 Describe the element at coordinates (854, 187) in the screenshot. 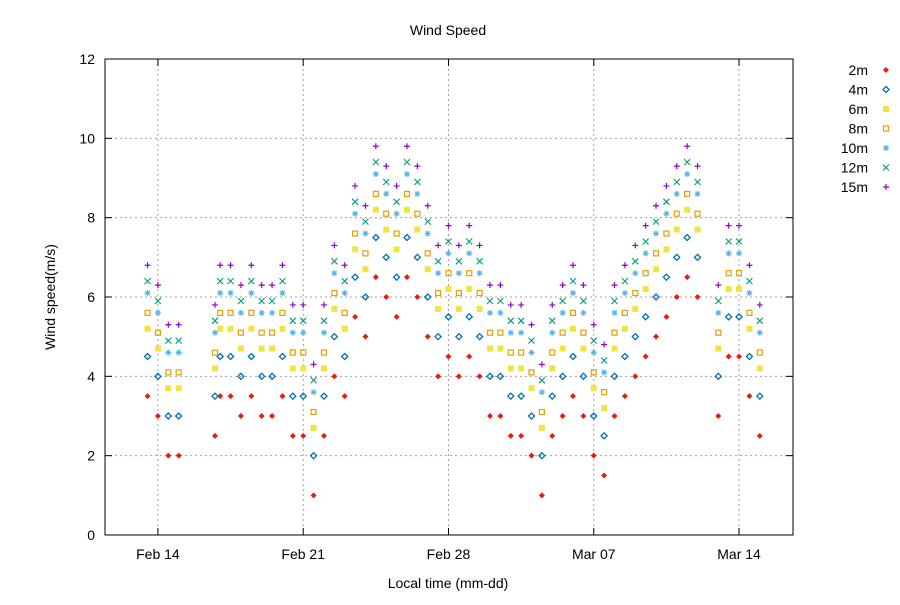

I see `legend-label-15m: 15m` at that location.